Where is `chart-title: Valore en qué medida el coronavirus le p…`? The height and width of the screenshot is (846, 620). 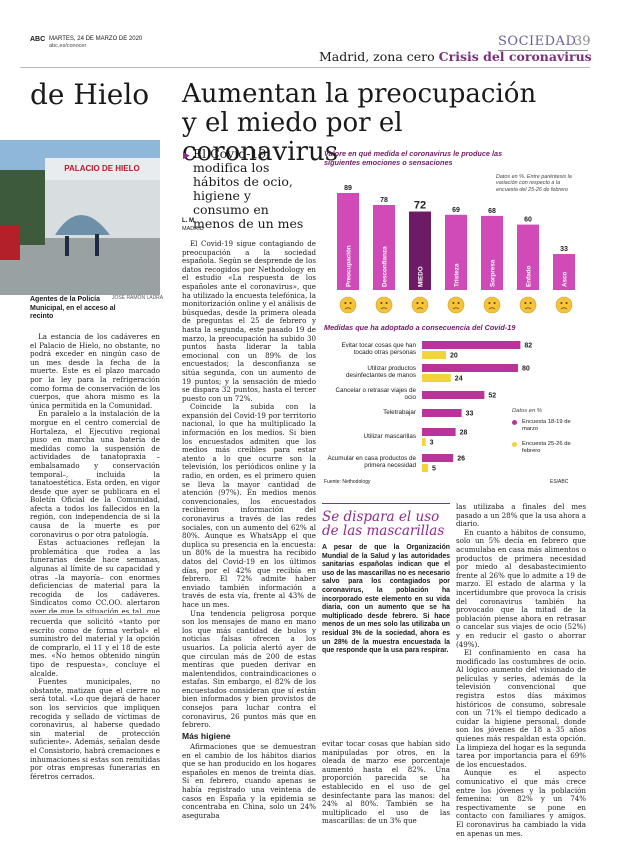 chart-title: Valore en qué medida el coronavirus le p… is located at coordinates (413, 158).